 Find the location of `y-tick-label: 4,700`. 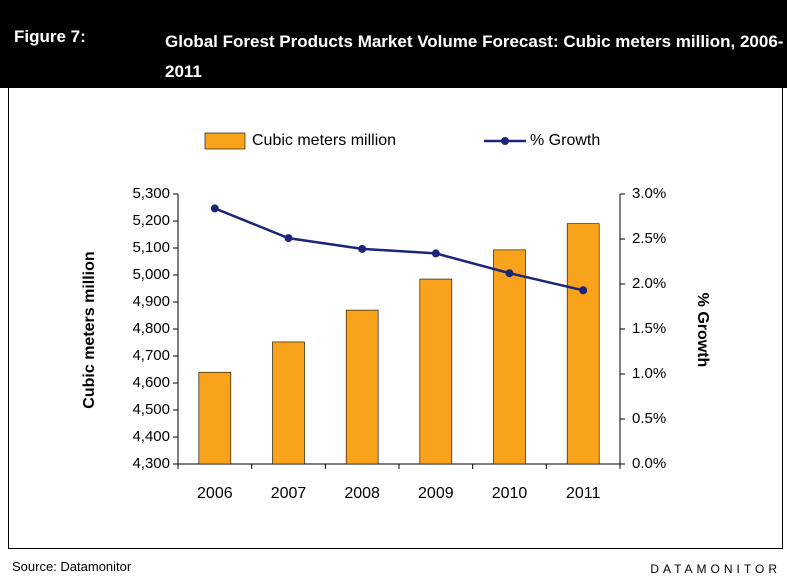

y-tick-label: 4,700 is located at coordinates (151, 355).